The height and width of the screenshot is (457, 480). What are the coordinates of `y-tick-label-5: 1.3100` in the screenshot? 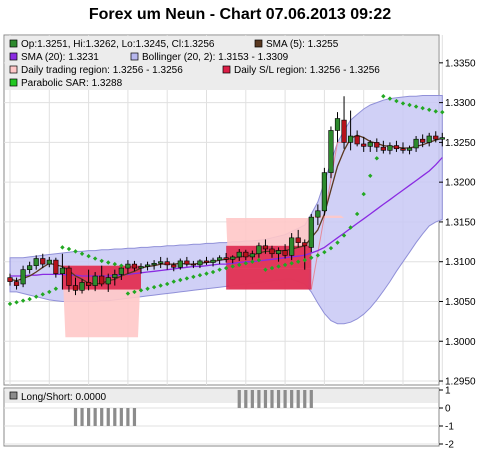 It's located at (460, 262).